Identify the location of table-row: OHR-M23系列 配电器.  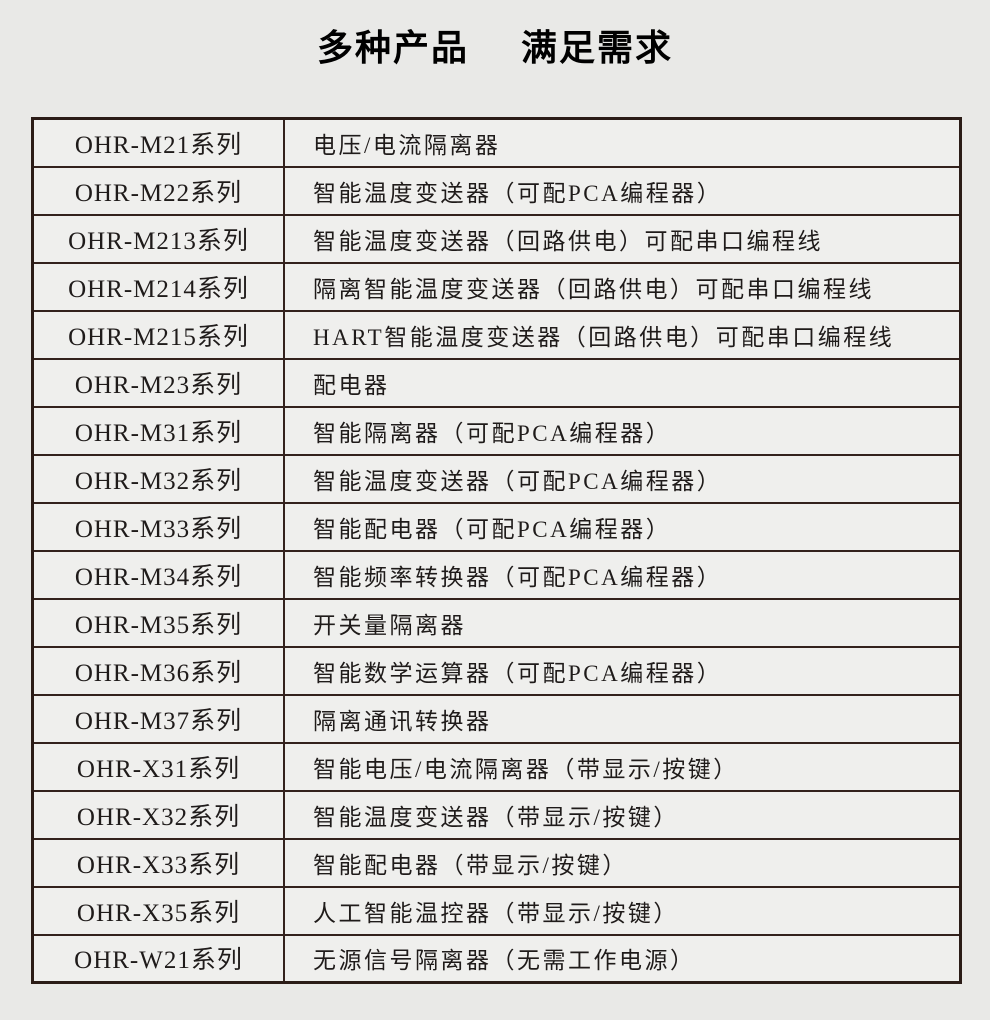
(496, 382).